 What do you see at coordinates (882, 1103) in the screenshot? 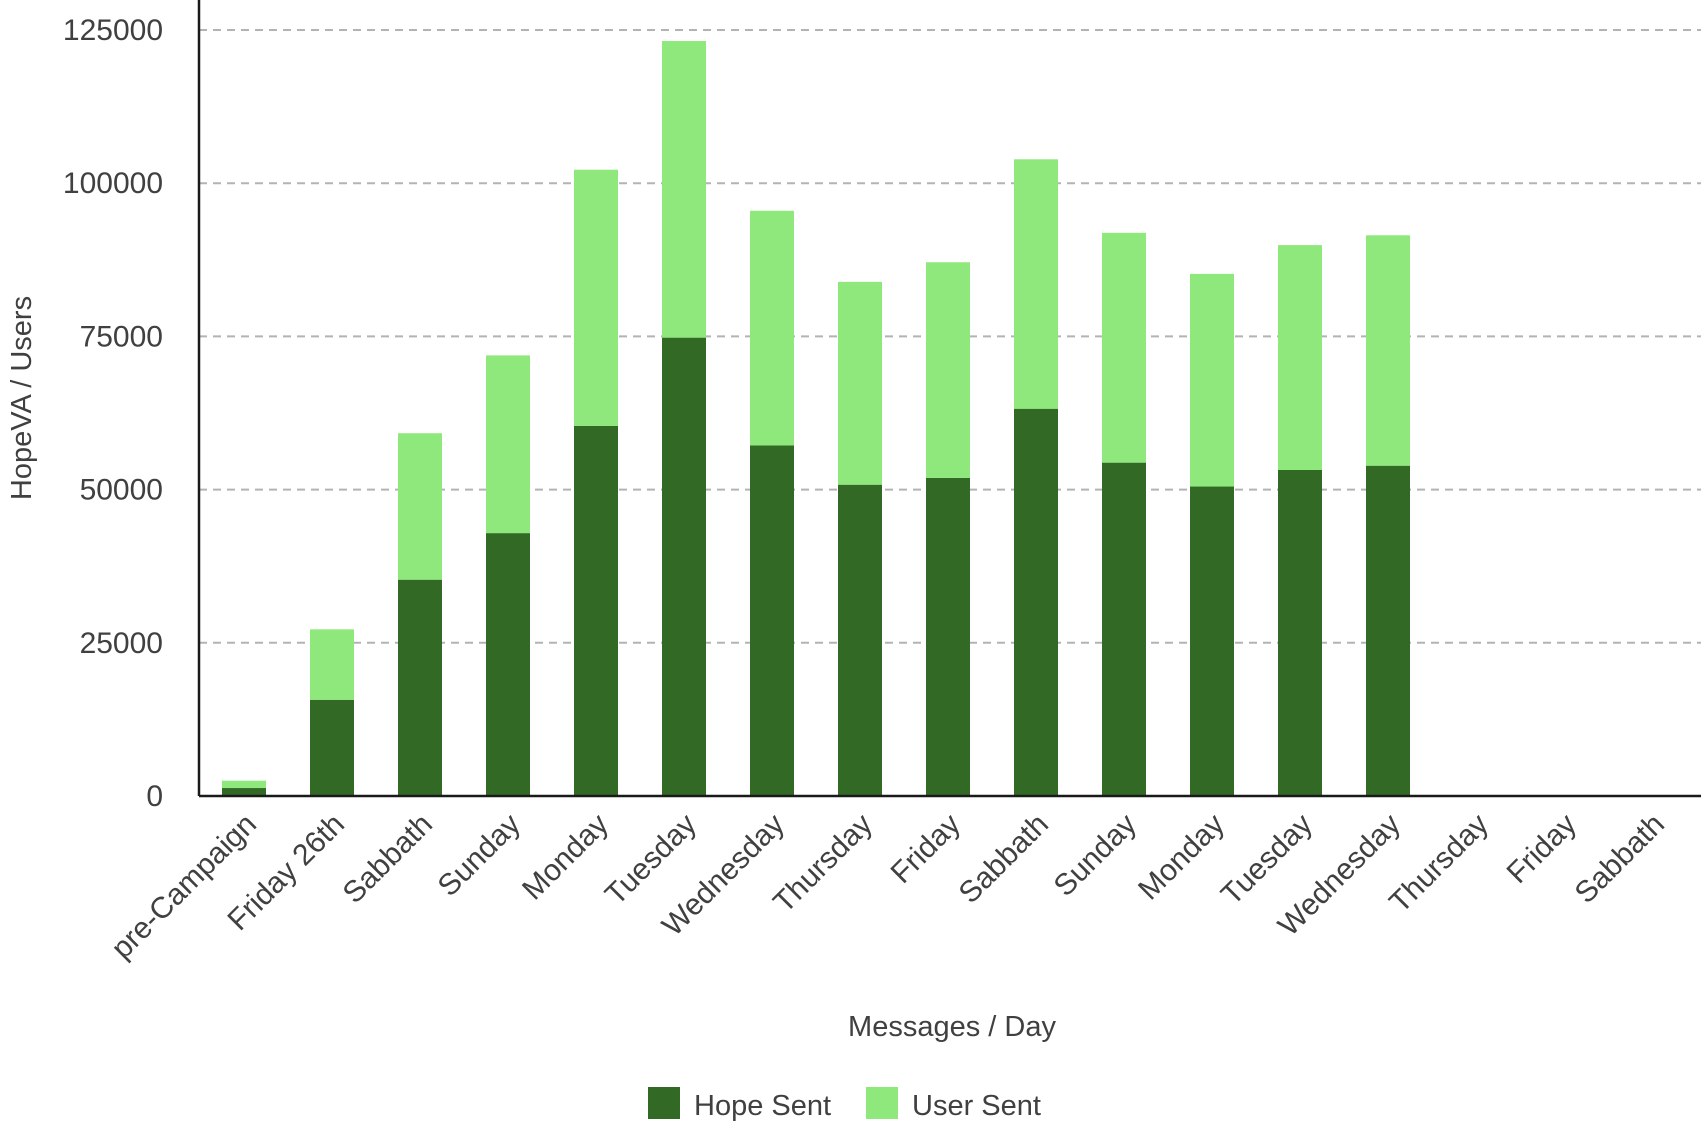
I see `legend-swatch-user-sent` at bounding box center [882, 1103].